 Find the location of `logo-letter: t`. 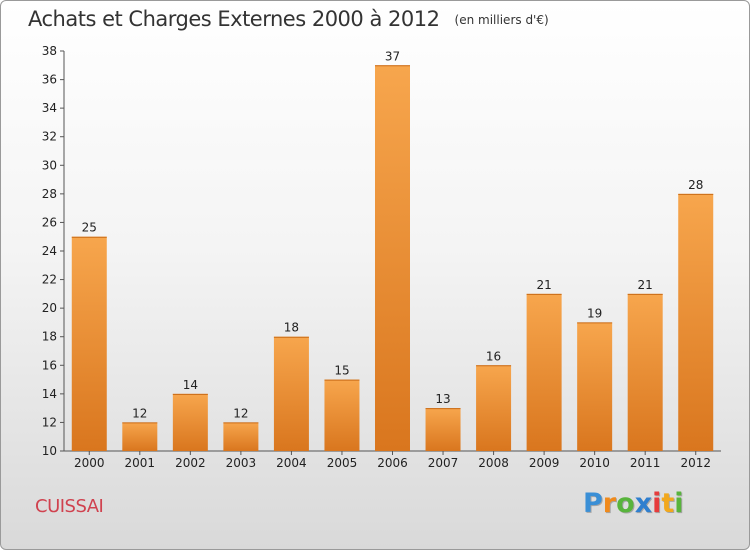

logo-letter: t is located at coordinates (668, 503).